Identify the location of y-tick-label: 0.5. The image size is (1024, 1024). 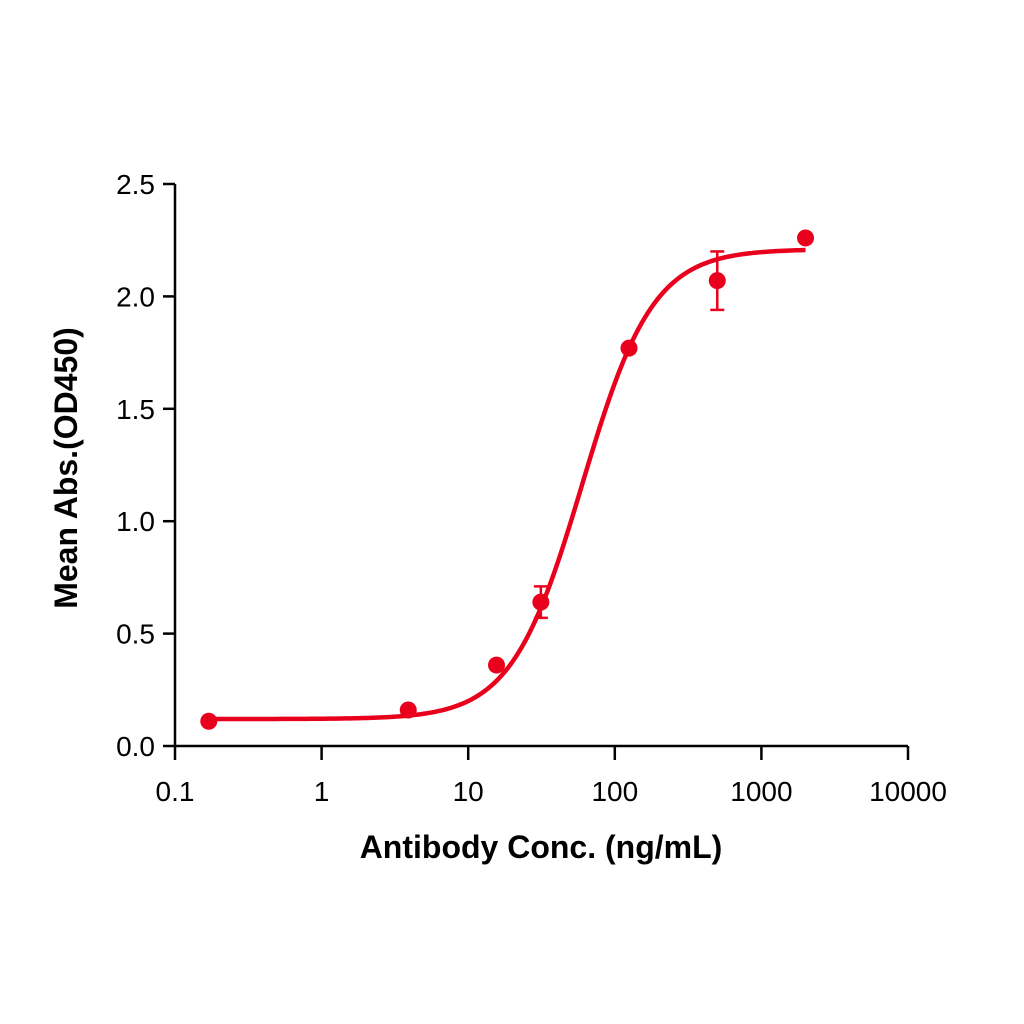
(135, 634).